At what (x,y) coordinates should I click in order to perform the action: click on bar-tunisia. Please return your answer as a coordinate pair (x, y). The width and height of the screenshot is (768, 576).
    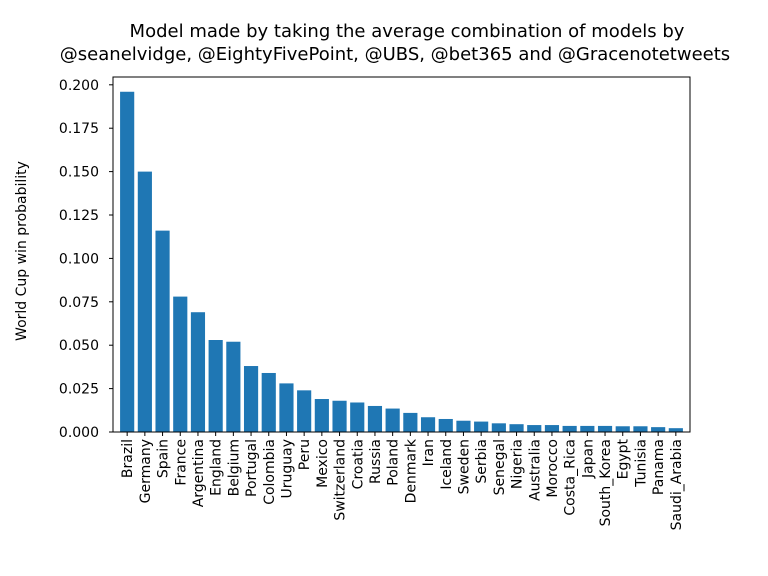
    Looking at the image, I should click on (640, 429).